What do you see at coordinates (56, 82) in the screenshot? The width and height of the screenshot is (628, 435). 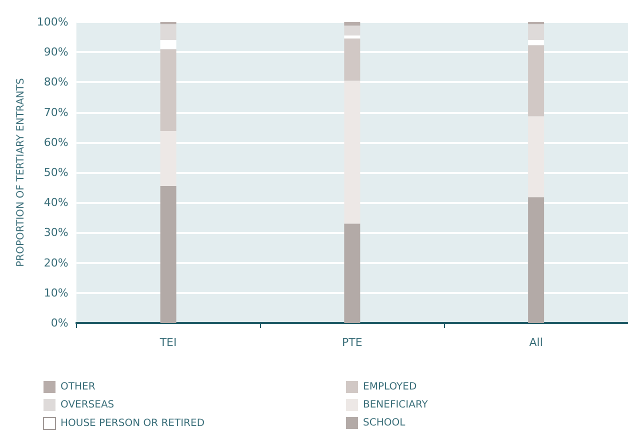 I see `y-tick-label: 80%` at bounding box center [56, 82].